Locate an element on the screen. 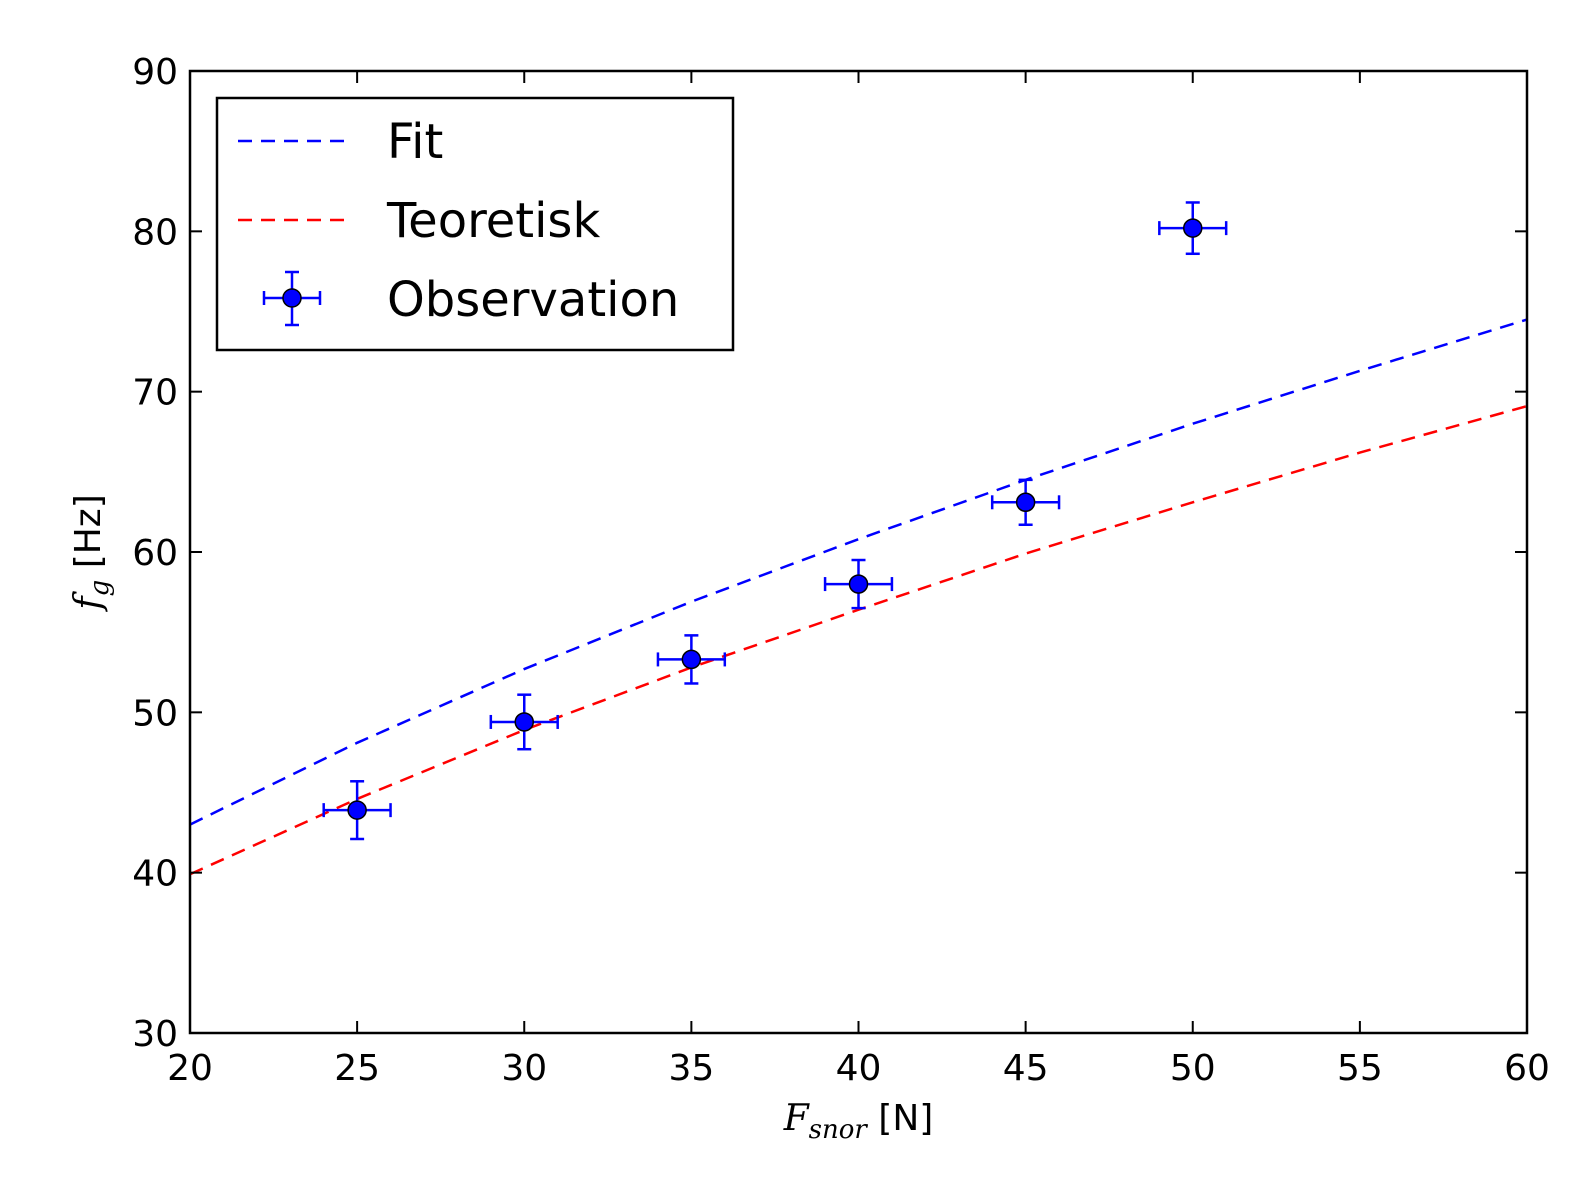 The height and width of the screenshot is (1194, 1592). x-tick-label-60: 60 is located at coordinates (1527, 1068).